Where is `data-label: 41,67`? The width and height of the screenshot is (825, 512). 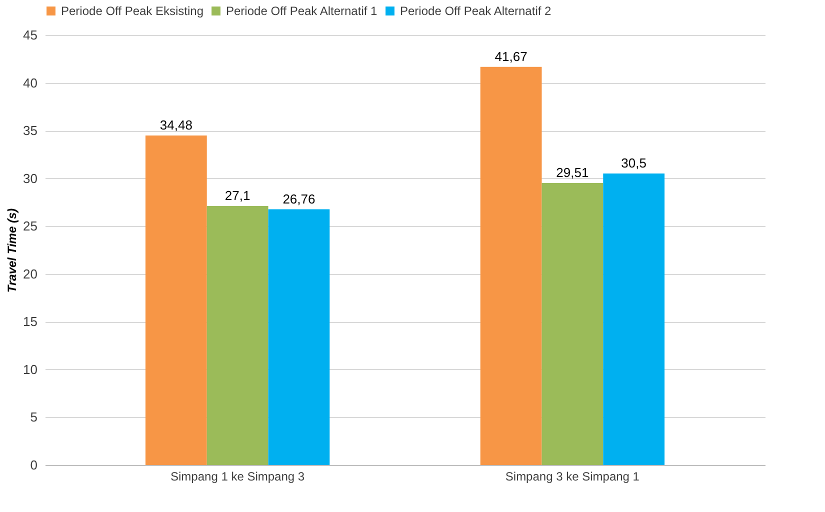
data-label: 41,67 is located at coordinates (511, 56).